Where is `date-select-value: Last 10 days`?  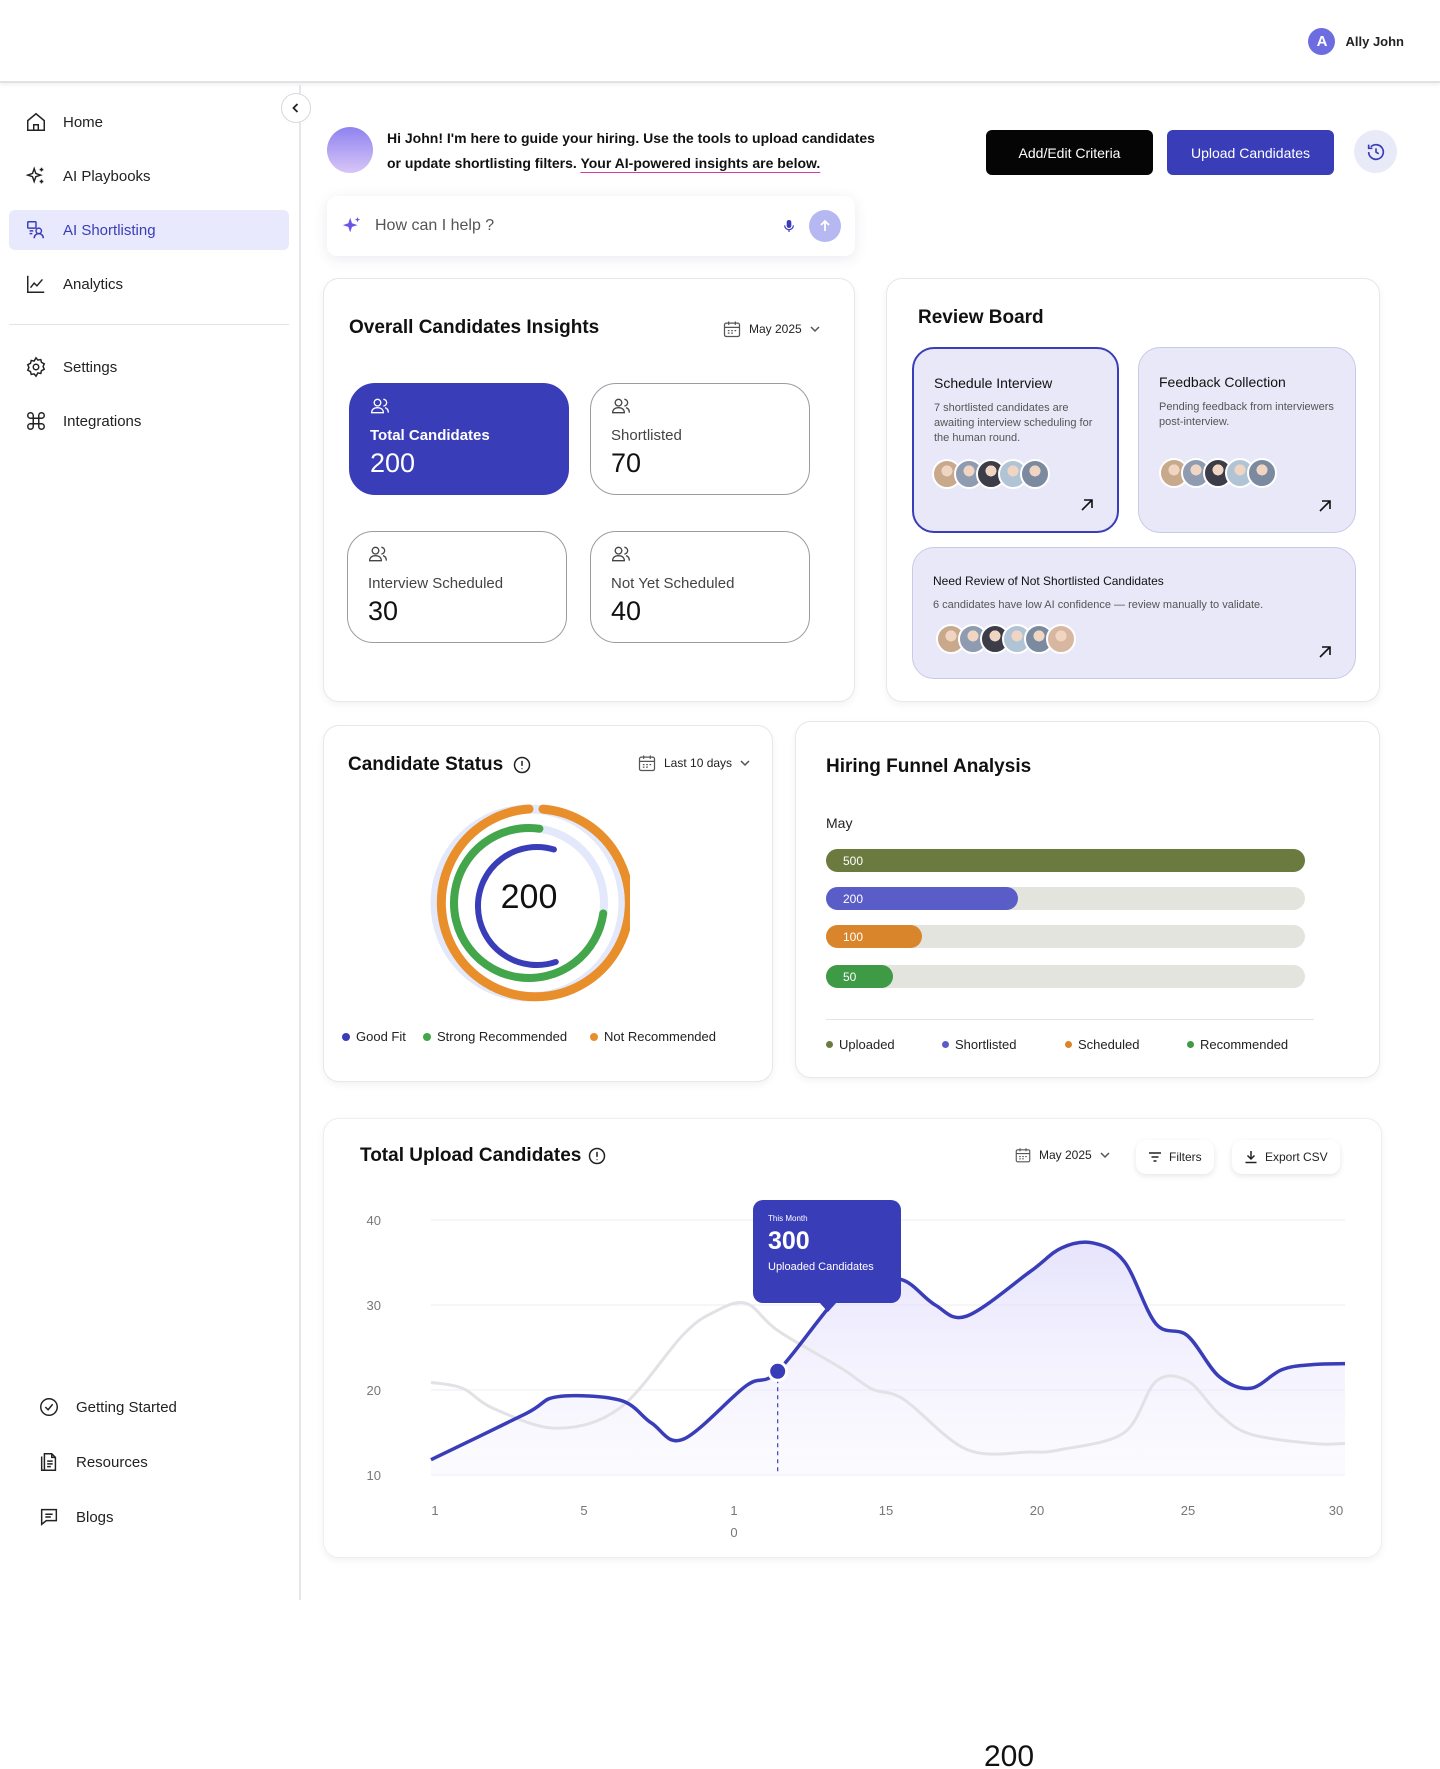 date-select-value: Last 10 days is located at coordinates (698, 763).